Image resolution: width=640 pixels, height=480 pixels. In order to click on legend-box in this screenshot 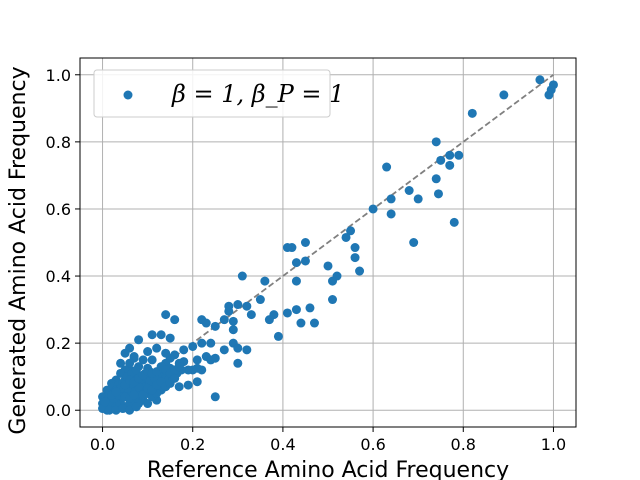, I will do `click(212, 93)`.